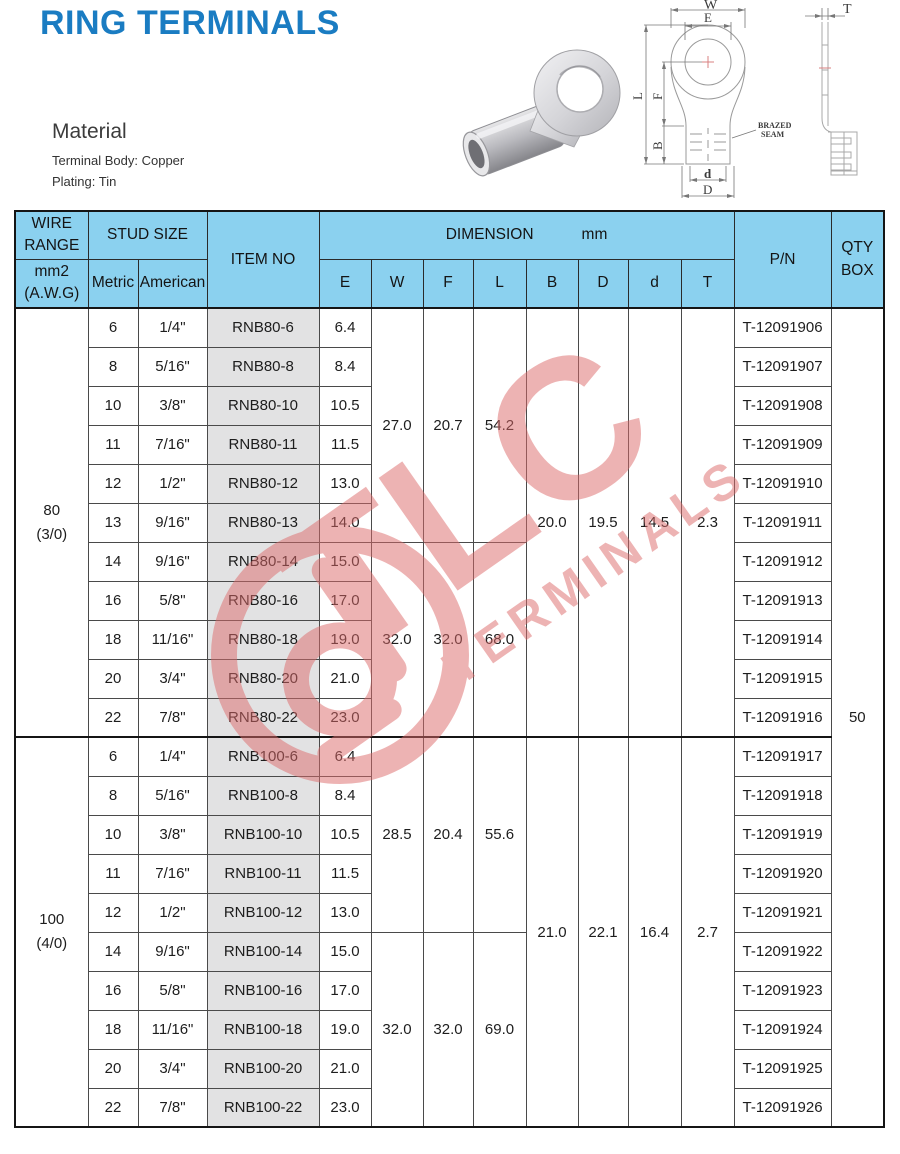 The image size is (900, 1154). What do you see at coordinates (263, 444) in the screenshot?
I see `item-no-cell: RNB80-11` at bounding box center [263, 444].